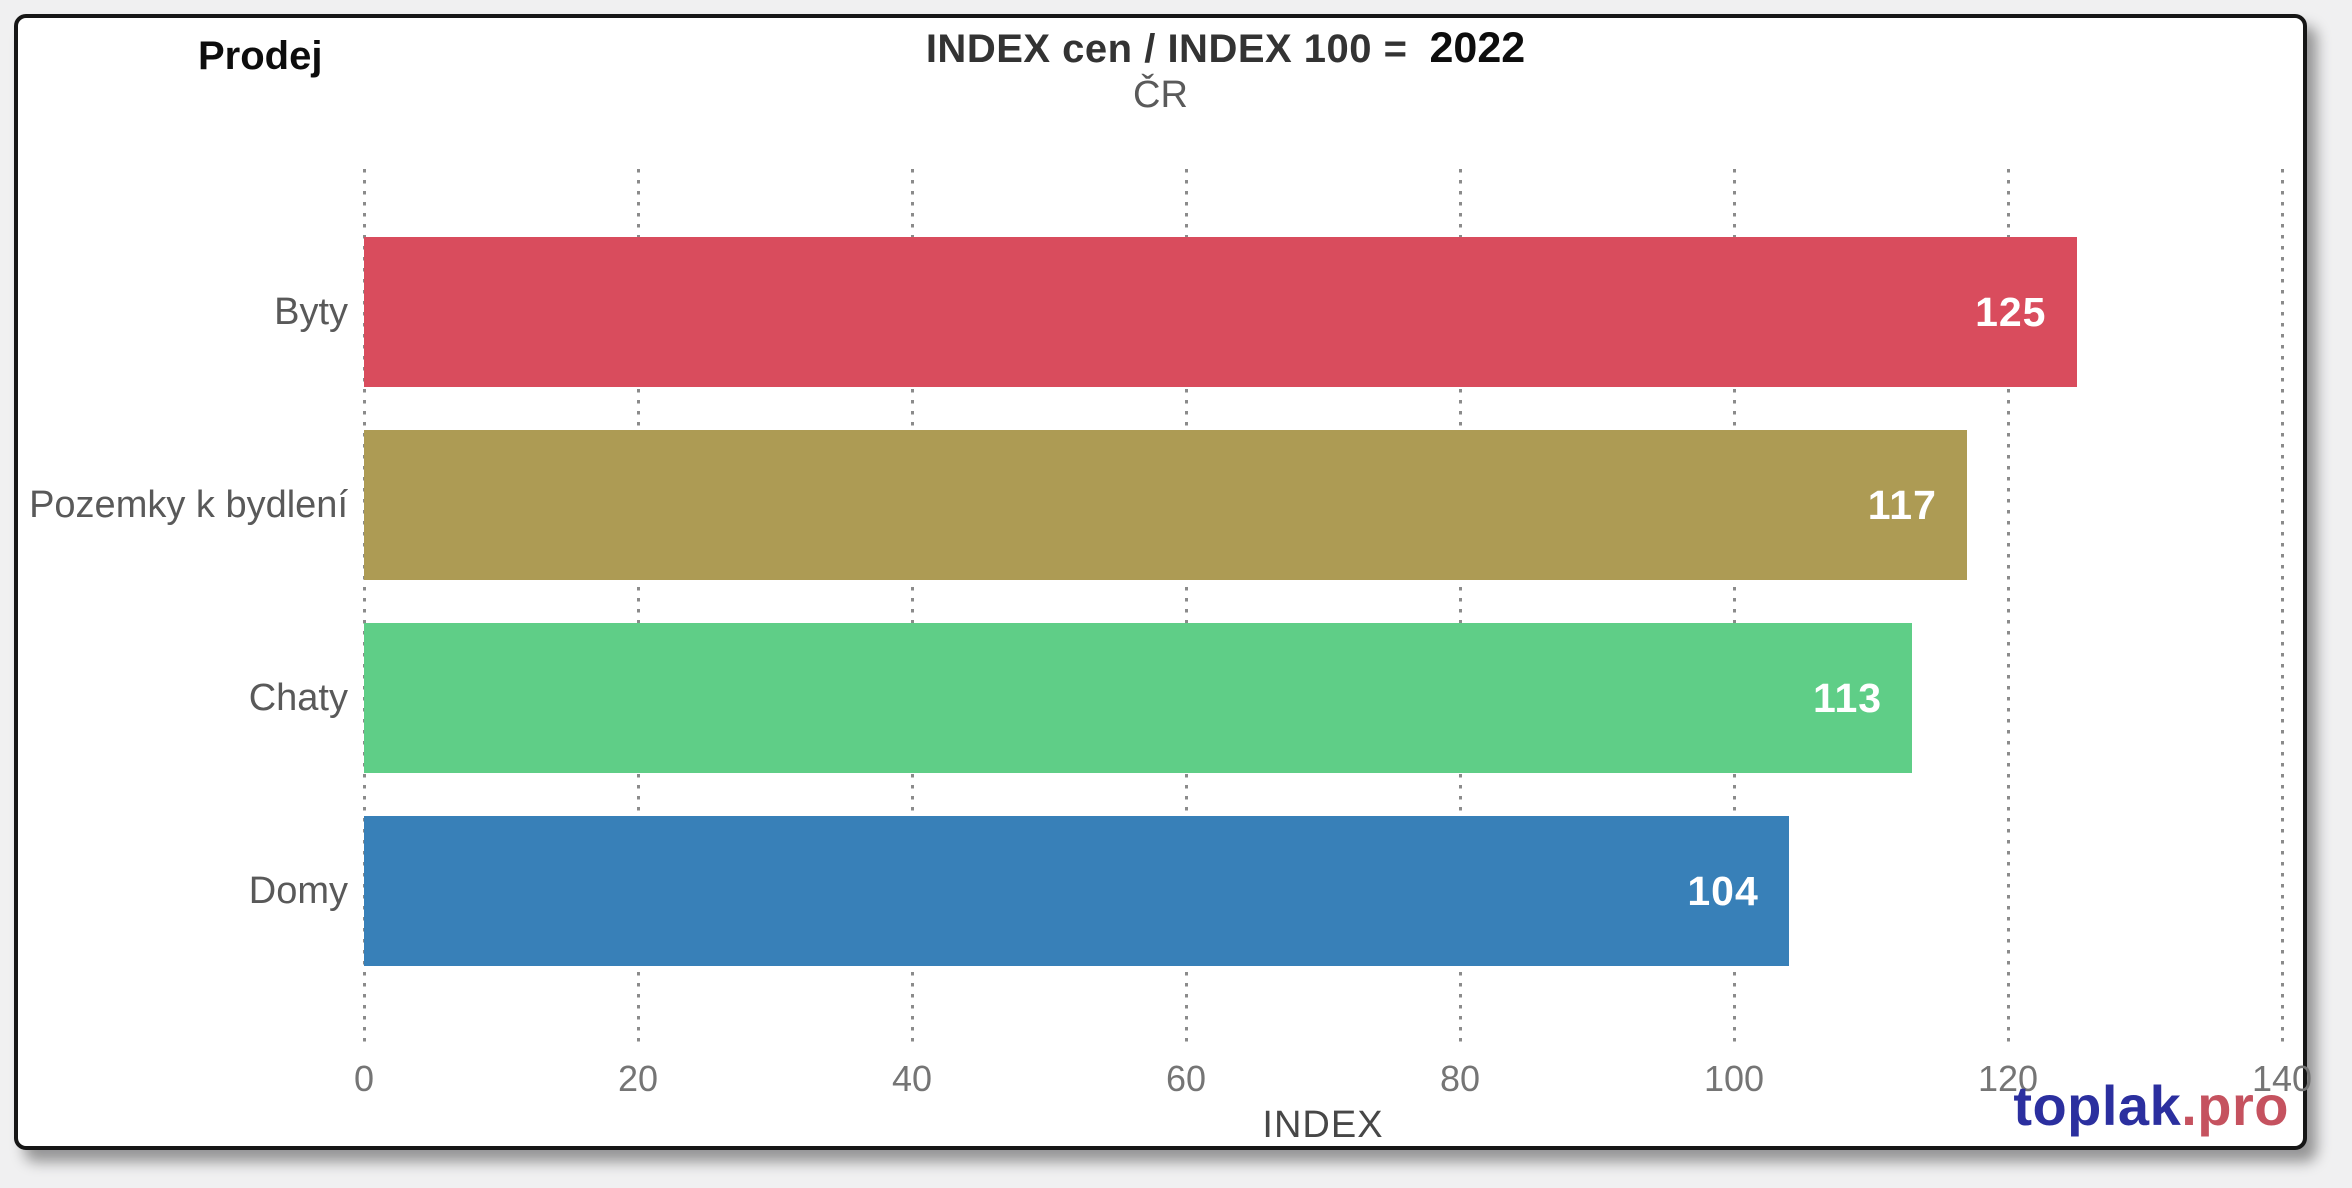  What do you see at coordinates (260, 56) in the screenshot?
I see `chart-corner-label: Prodej` at bounding box center [260, 56].